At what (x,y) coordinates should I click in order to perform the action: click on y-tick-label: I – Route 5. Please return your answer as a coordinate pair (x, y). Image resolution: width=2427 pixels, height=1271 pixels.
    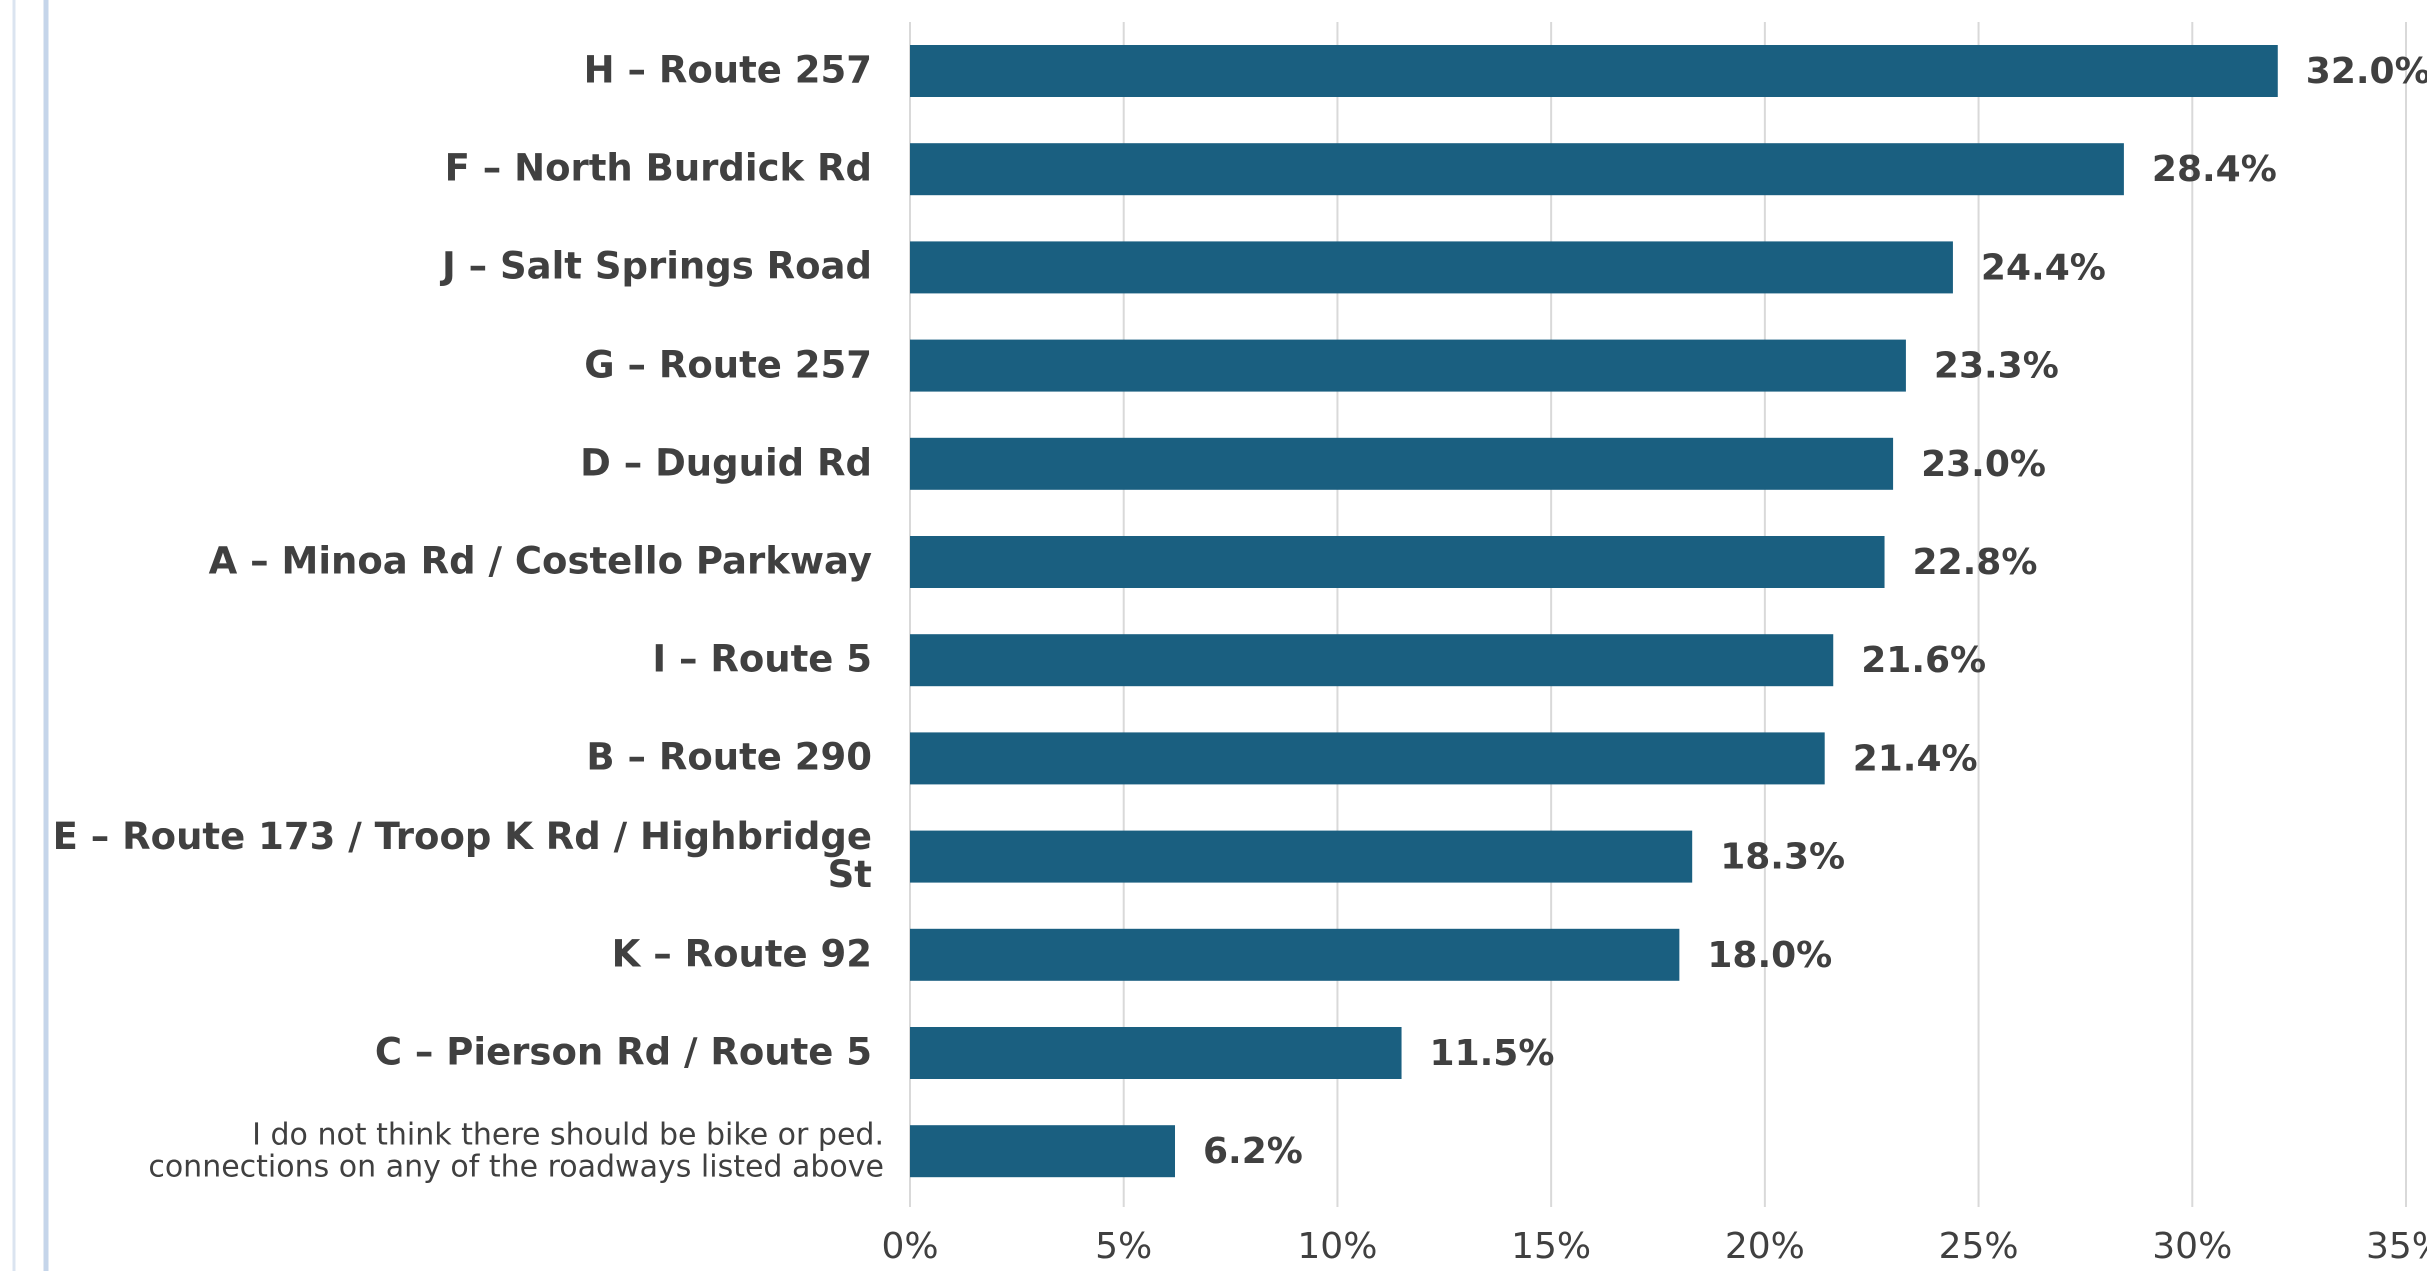
    Looking at the image, I should click on (762, 659).